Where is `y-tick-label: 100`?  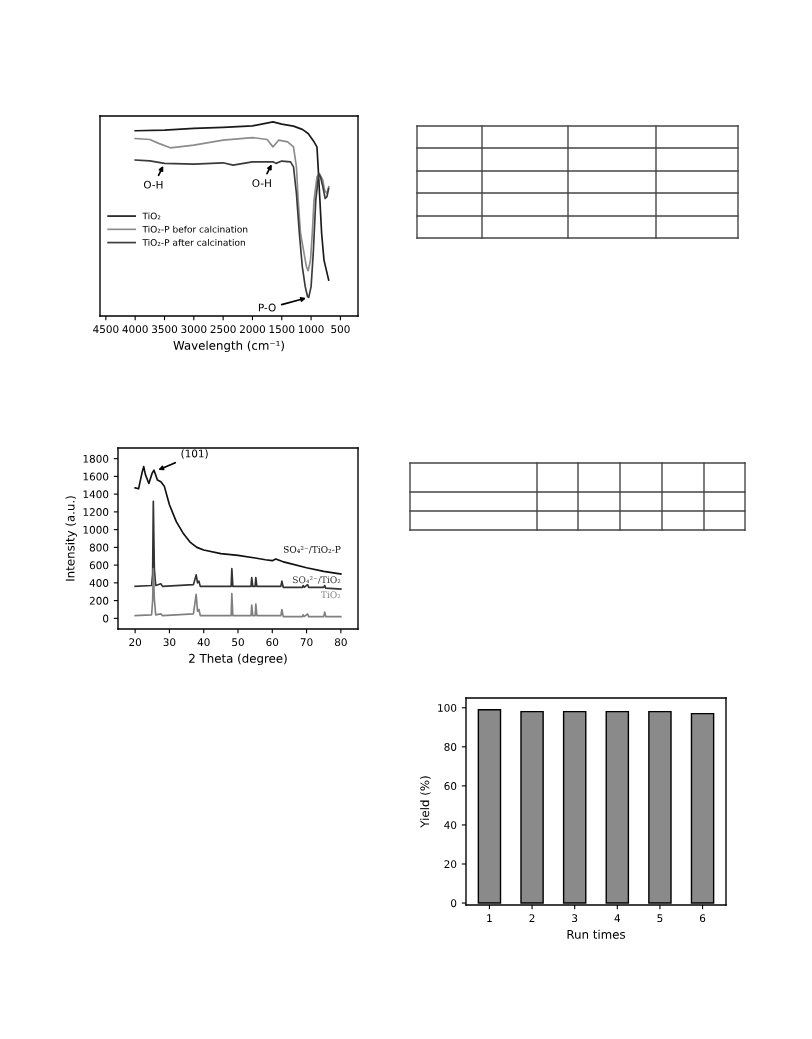 y-tick-label: 100 is located at coordinates (447, 707).